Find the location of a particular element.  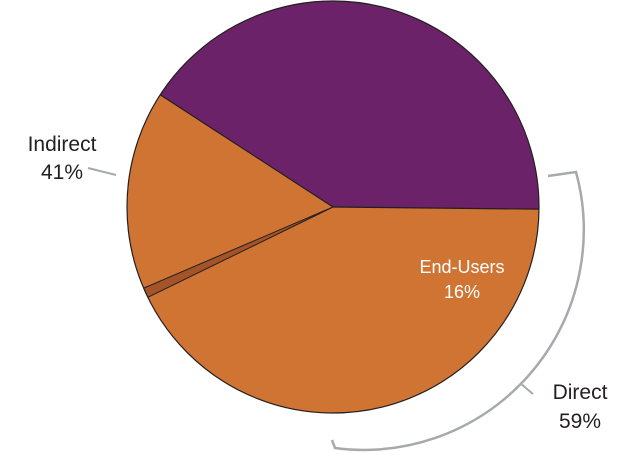

end-users-label-name: End-Users is located at coordinates (461, 267).